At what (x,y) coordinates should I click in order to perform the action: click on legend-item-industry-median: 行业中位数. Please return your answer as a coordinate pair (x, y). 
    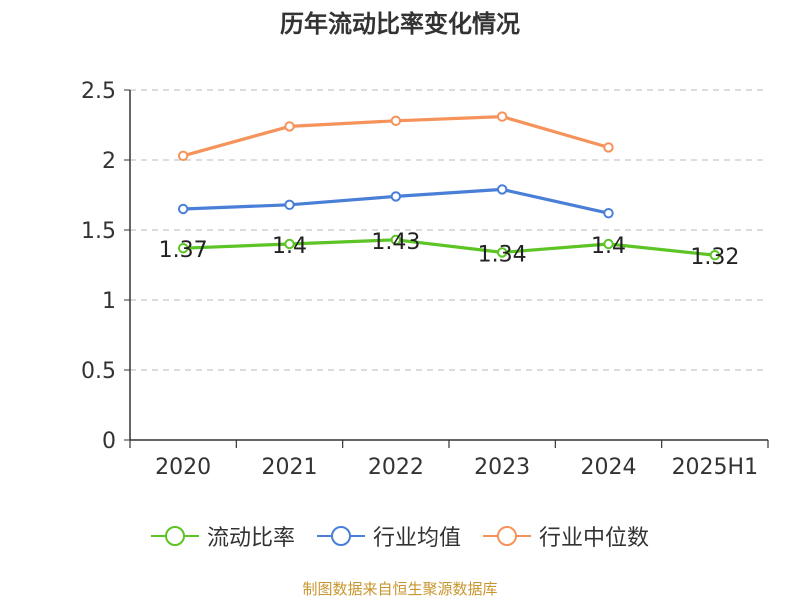
    Looking at the image, I should click on (566, 536).